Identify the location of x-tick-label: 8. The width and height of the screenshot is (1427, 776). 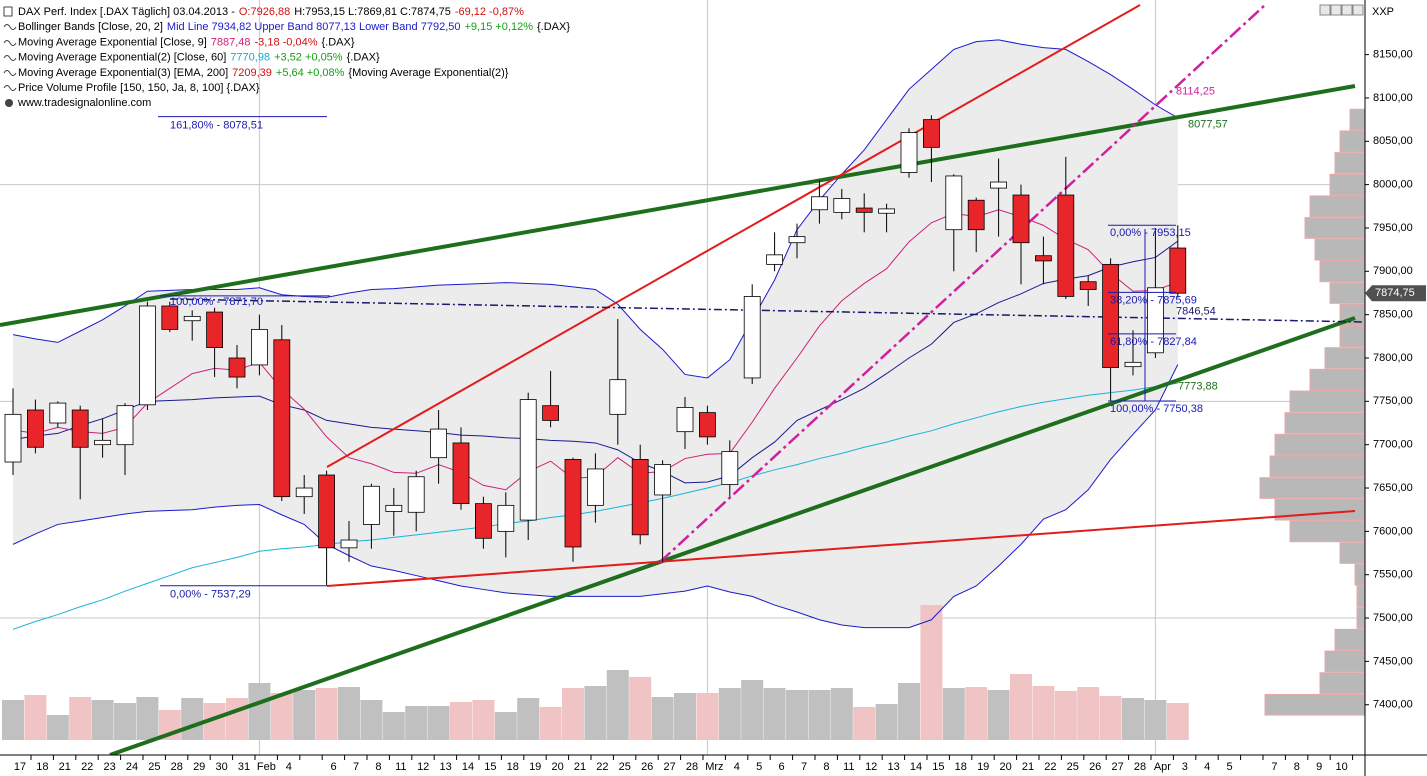
(1297, 767).